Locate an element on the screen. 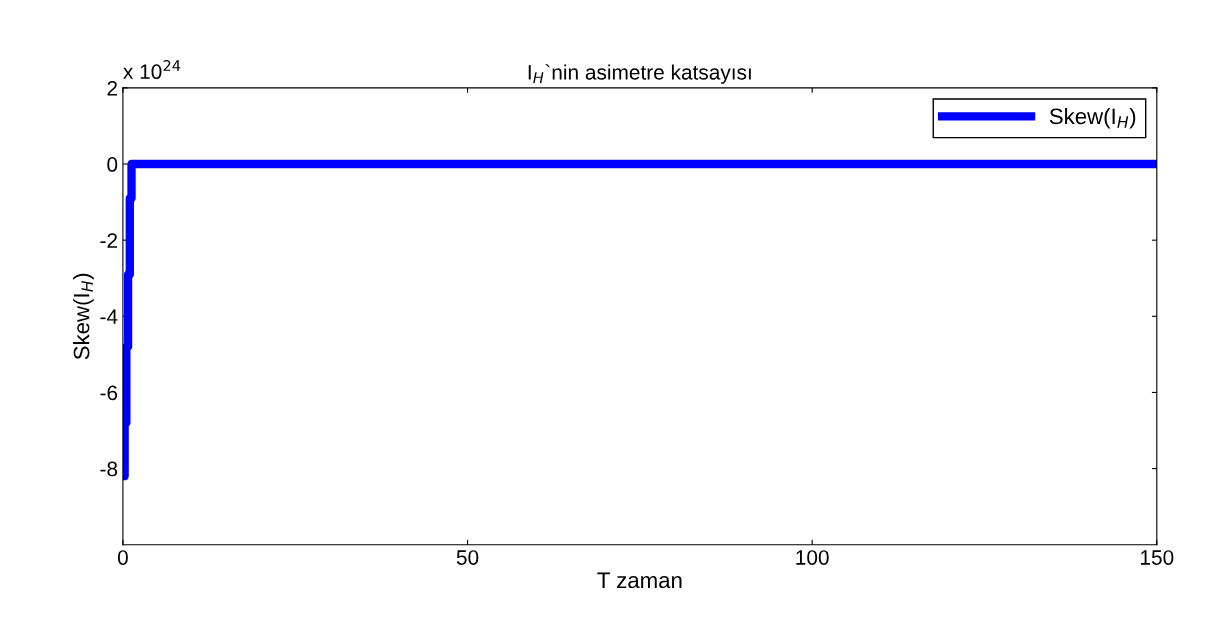 This screenshot has width=1205, height=619. y-tick-label: -8 is located at coordinates (109, 469).